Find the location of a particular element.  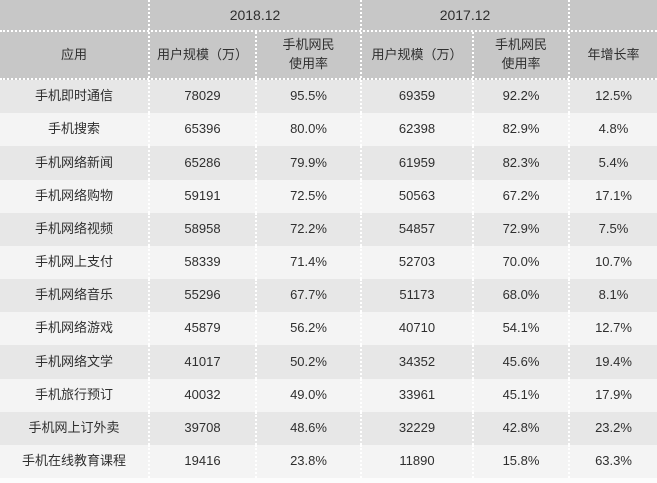

column-header-usage-rate-2017: 手机网民 使用率 is located at coordinates (520, 55).